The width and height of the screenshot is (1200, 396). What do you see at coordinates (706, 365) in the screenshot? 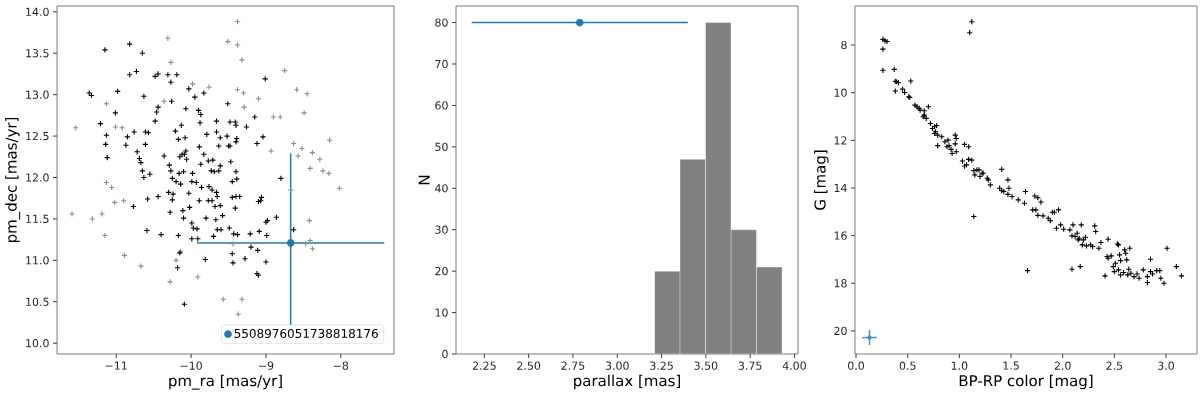
I see `x-tick-label: 3.50` at bounding box center [706, 365].